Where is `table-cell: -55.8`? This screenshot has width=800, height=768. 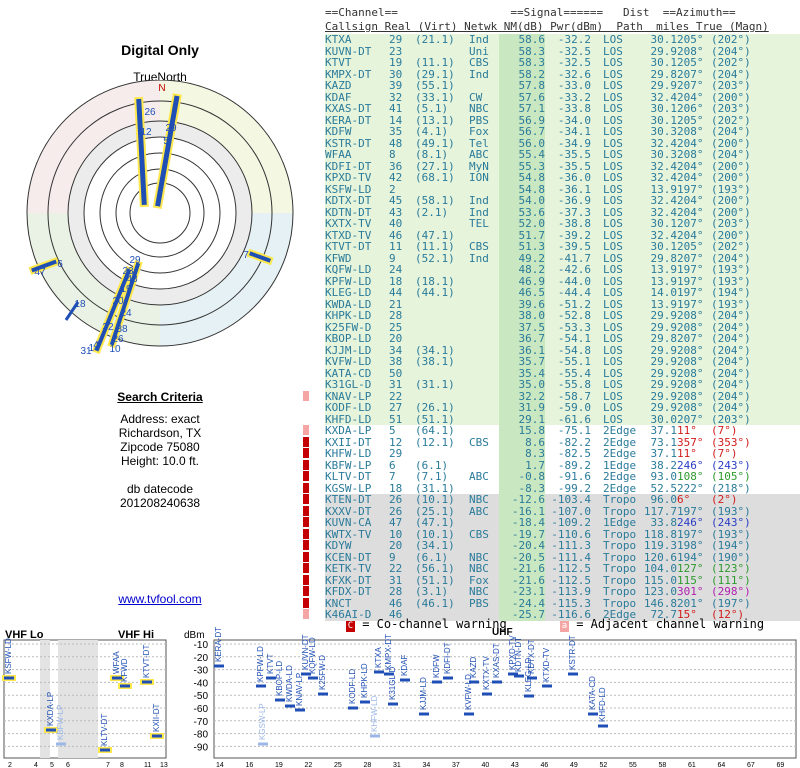 table-cell: -55.8 is located at coordinates (574, 384).